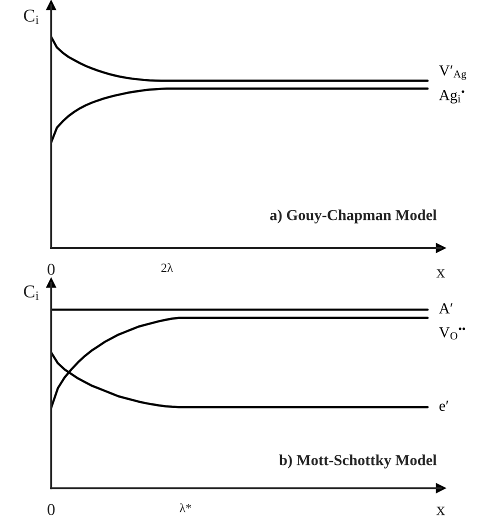 The height and width of the screenshot is (521, 487). Describe the element at coordinates (358, 461) in the screenshot. I see `text: b) Mott-Schottky Model` at that location.